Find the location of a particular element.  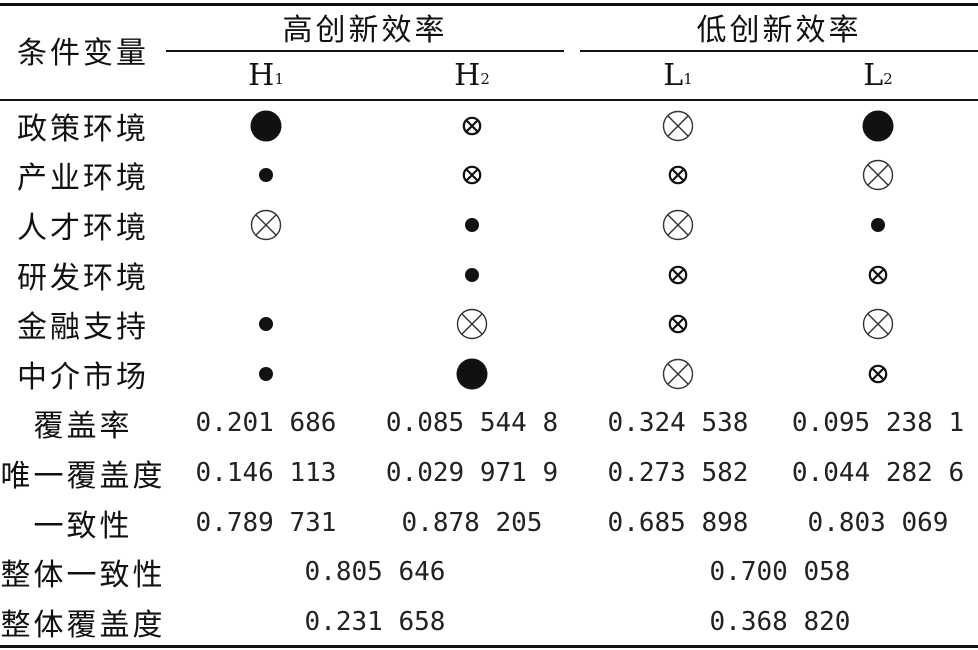

metric-value: 0.685 898 is located at coordinates (678, 522).